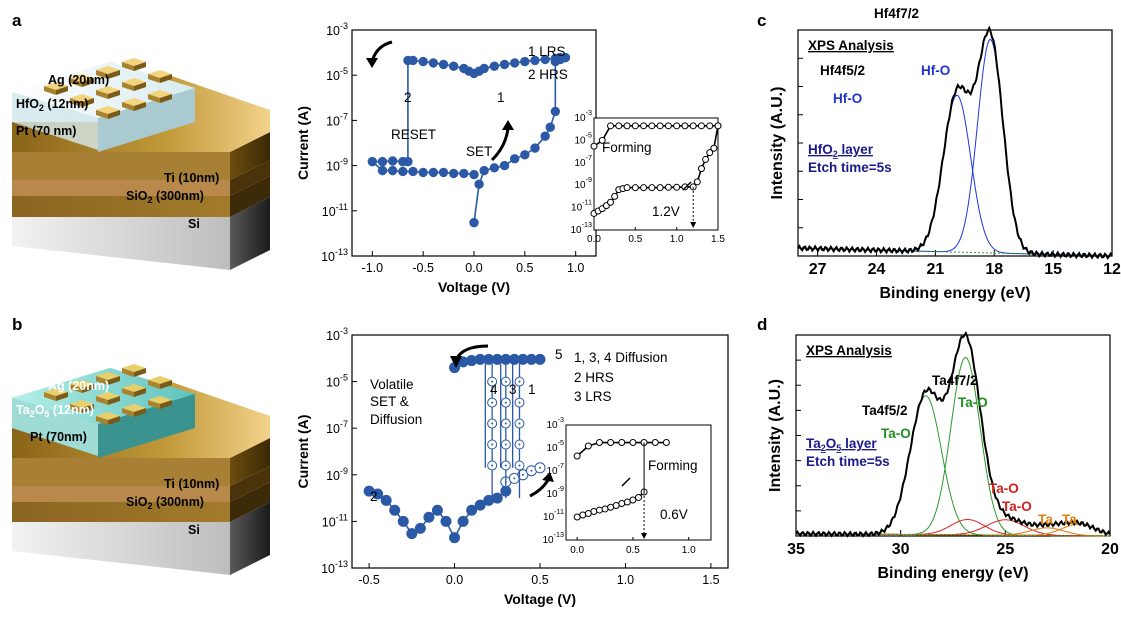  I want to click on device-stack-a, so click(141, 164).